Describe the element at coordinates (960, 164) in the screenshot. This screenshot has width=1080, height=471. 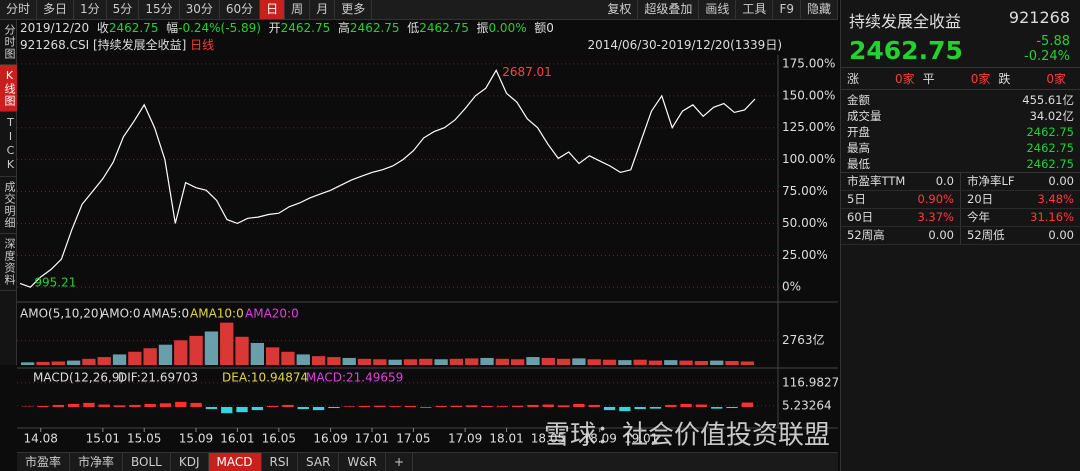
I see `quote-row: 最低 2462.75` at that location.